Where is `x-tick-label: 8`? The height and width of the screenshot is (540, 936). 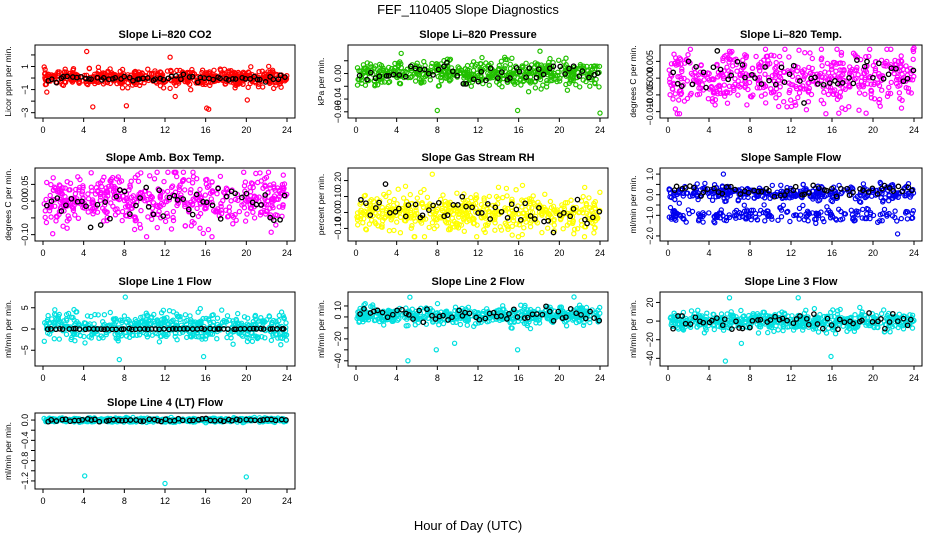 x-tick-label: 8 is located at coordinates (749, 253).